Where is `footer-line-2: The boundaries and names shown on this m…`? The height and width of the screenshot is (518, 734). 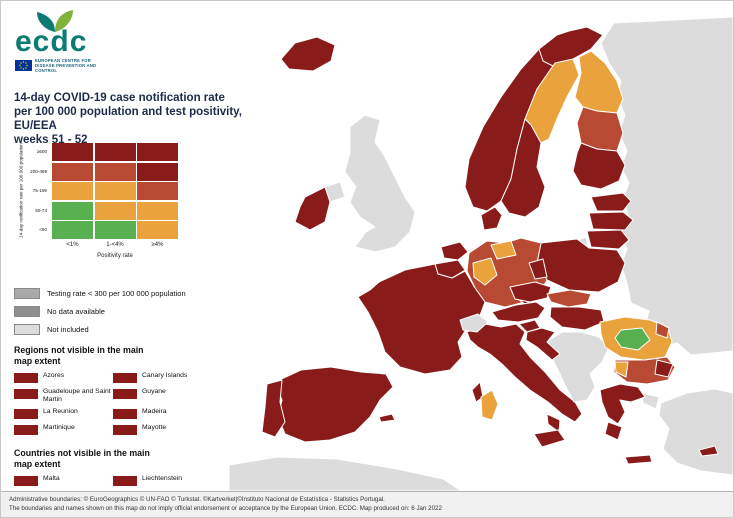
footer-line-2: The boundaries and names shown on this m… is located at coordinates (225, 508).